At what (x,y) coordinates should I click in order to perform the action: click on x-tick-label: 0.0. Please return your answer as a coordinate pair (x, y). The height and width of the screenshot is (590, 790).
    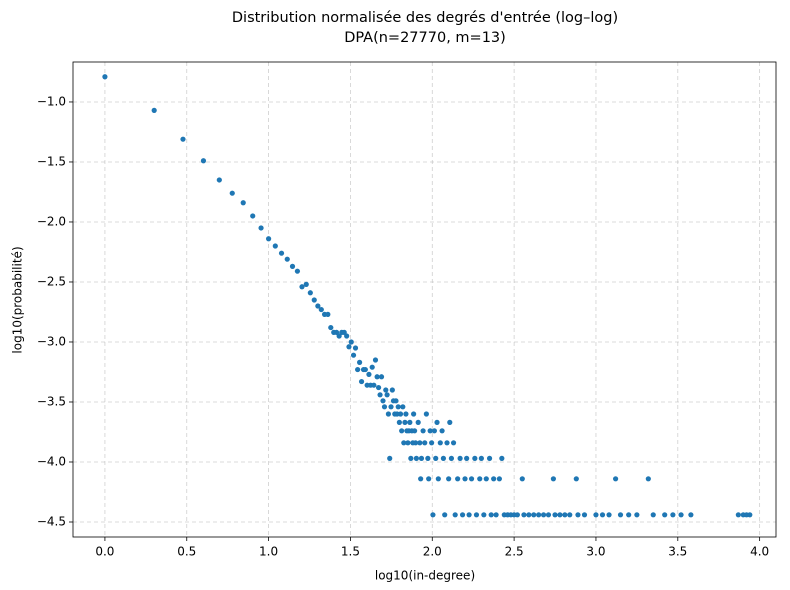
    Looking at the image, I should click on (104, 552).